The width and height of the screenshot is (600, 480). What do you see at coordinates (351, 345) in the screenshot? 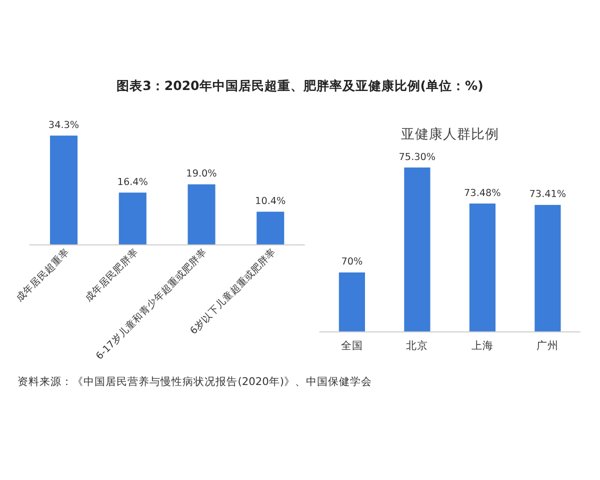
I see `x-tick-label: 全国` at bounding box center [351, 345].